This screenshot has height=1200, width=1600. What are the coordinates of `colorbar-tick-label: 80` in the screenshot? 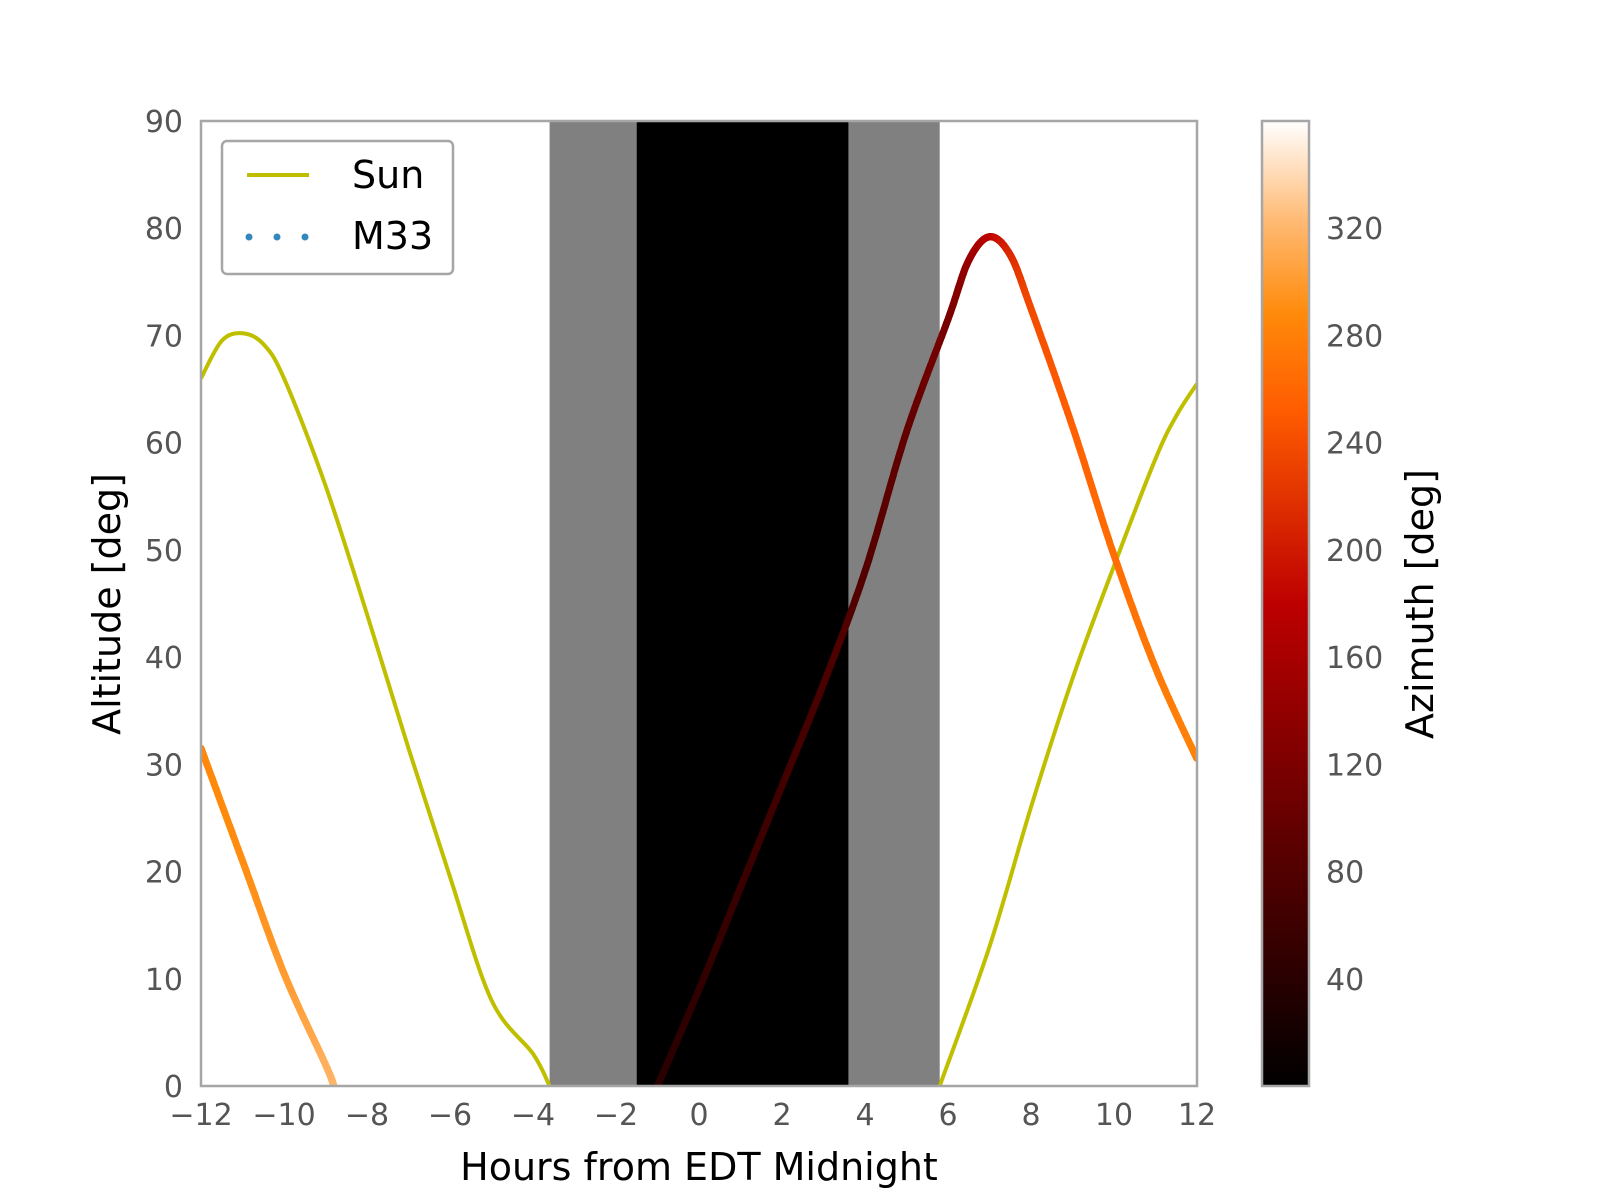 It's located at (1345, 873).